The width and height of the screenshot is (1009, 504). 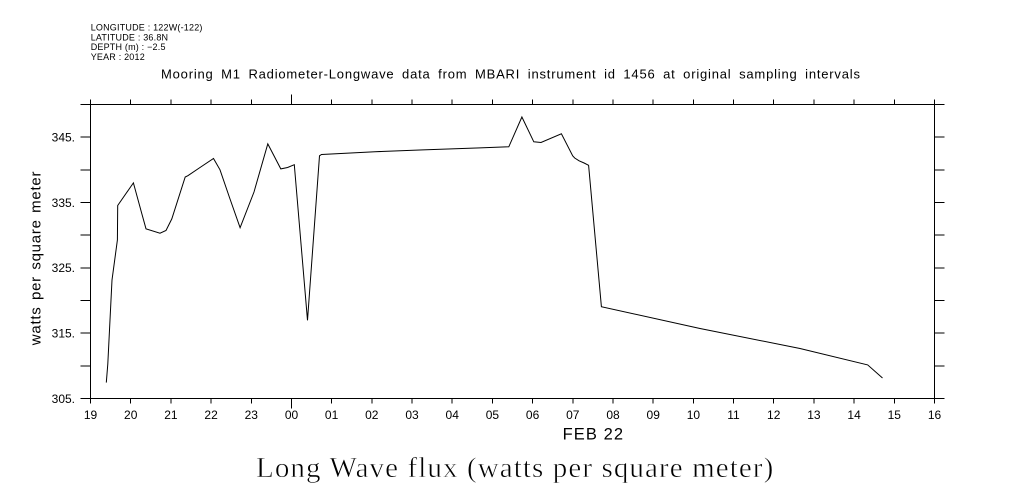 I want to click on svg-text: 20, so click(x=131, y=415).